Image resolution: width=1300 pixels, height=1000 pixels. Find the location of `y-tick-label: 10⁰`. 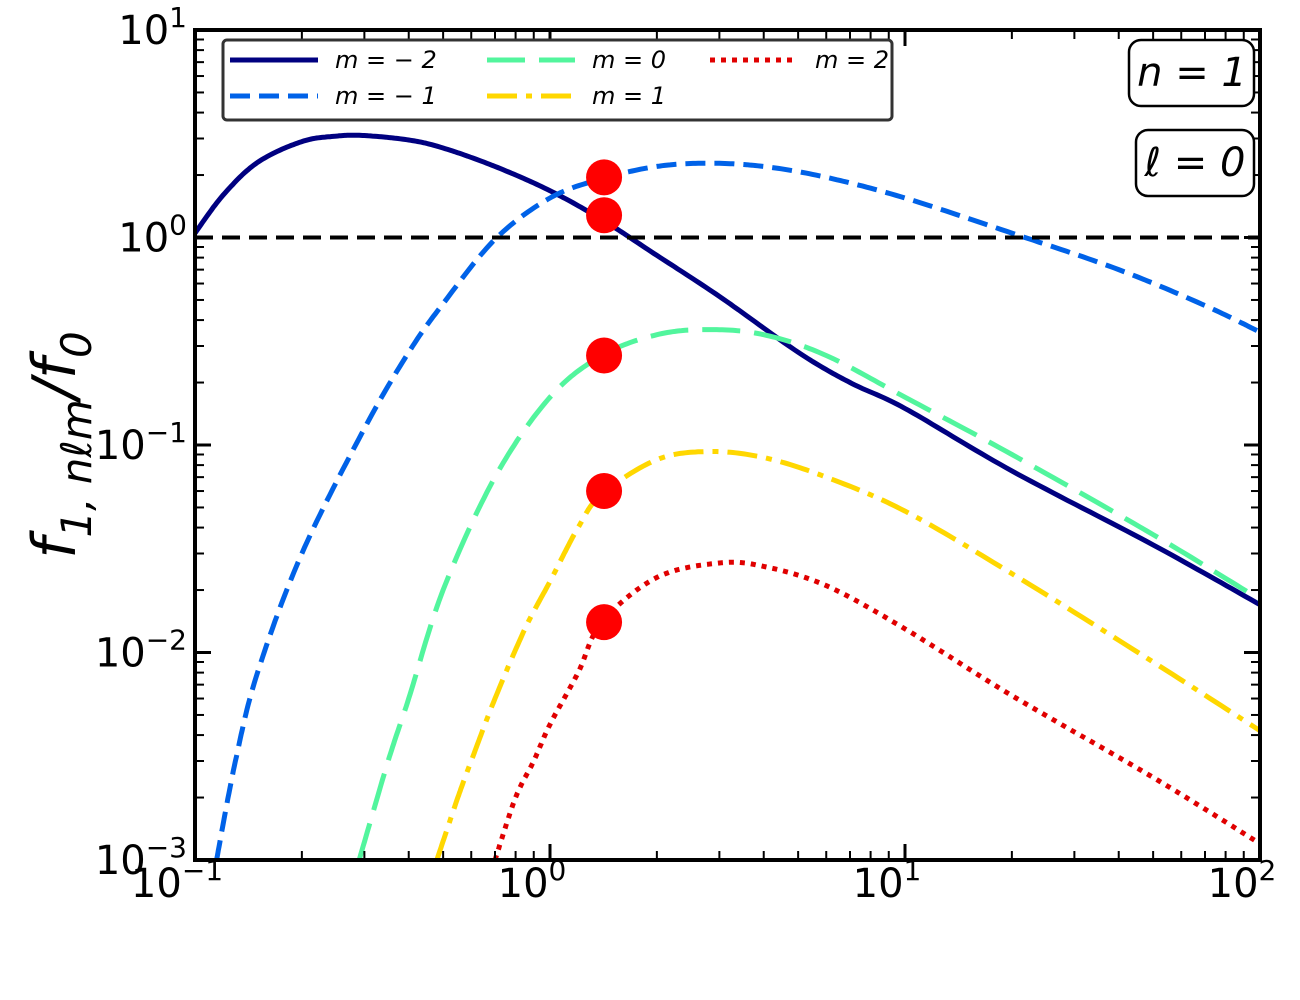

y-tick-label: 10⁰ is located at coordinates (152, 235).